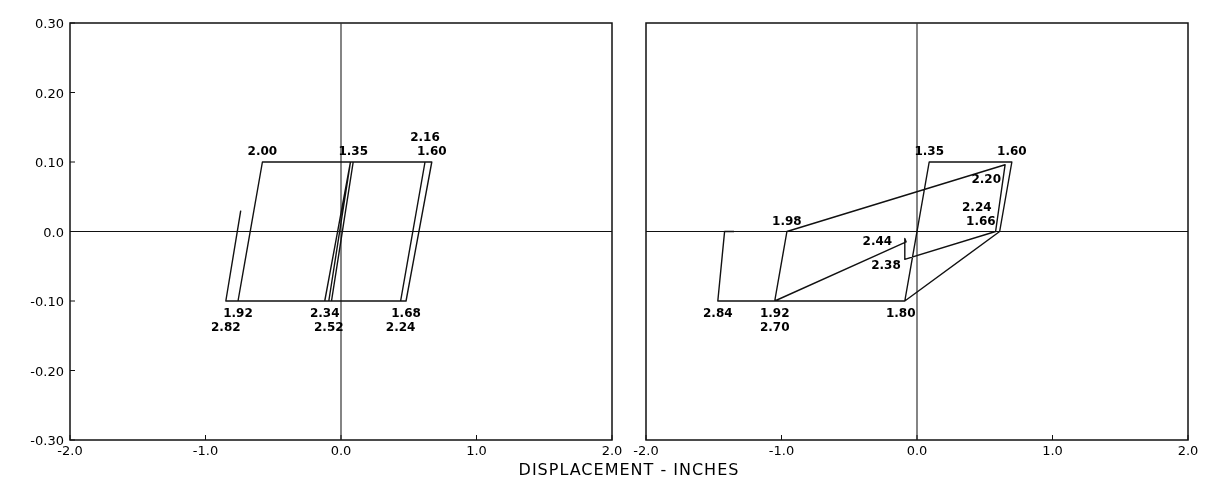 The image size is (1206, 496). I want to click on x-axis-title: DISPLACEMENT - INCHES, so click(629, 469).